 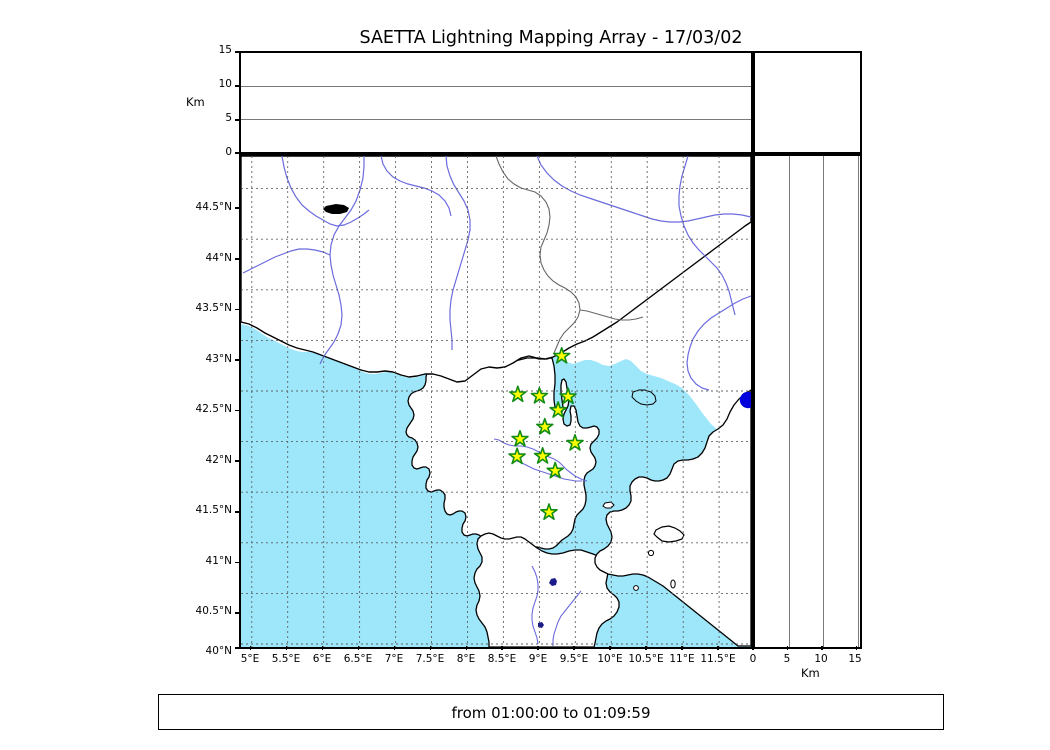 What do you see at coordinates (810, 673) in the screenshot?
I see `right-panel-axis-label: Km` at bounding box center [810, 673].